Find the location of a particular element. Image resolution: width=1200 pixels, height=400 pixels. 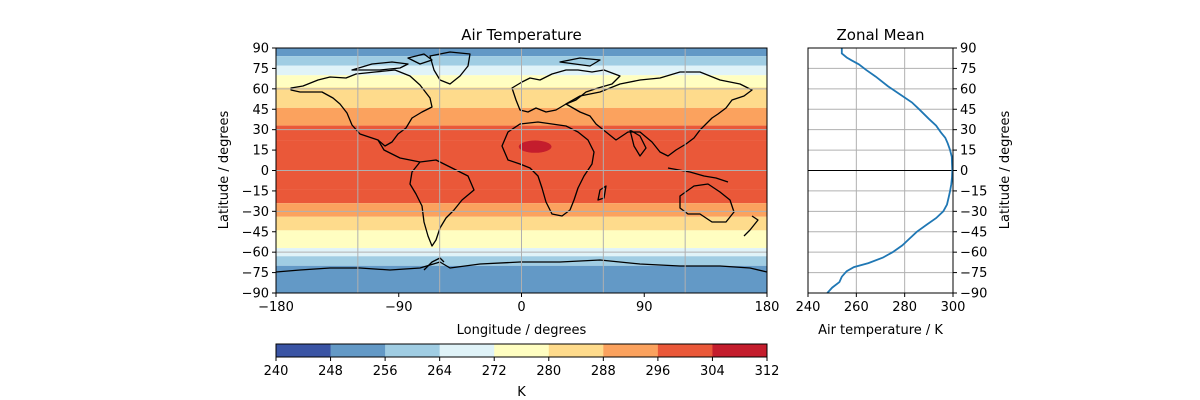

zonal-ytick-label: −45 is located at coordinates (973, 232).